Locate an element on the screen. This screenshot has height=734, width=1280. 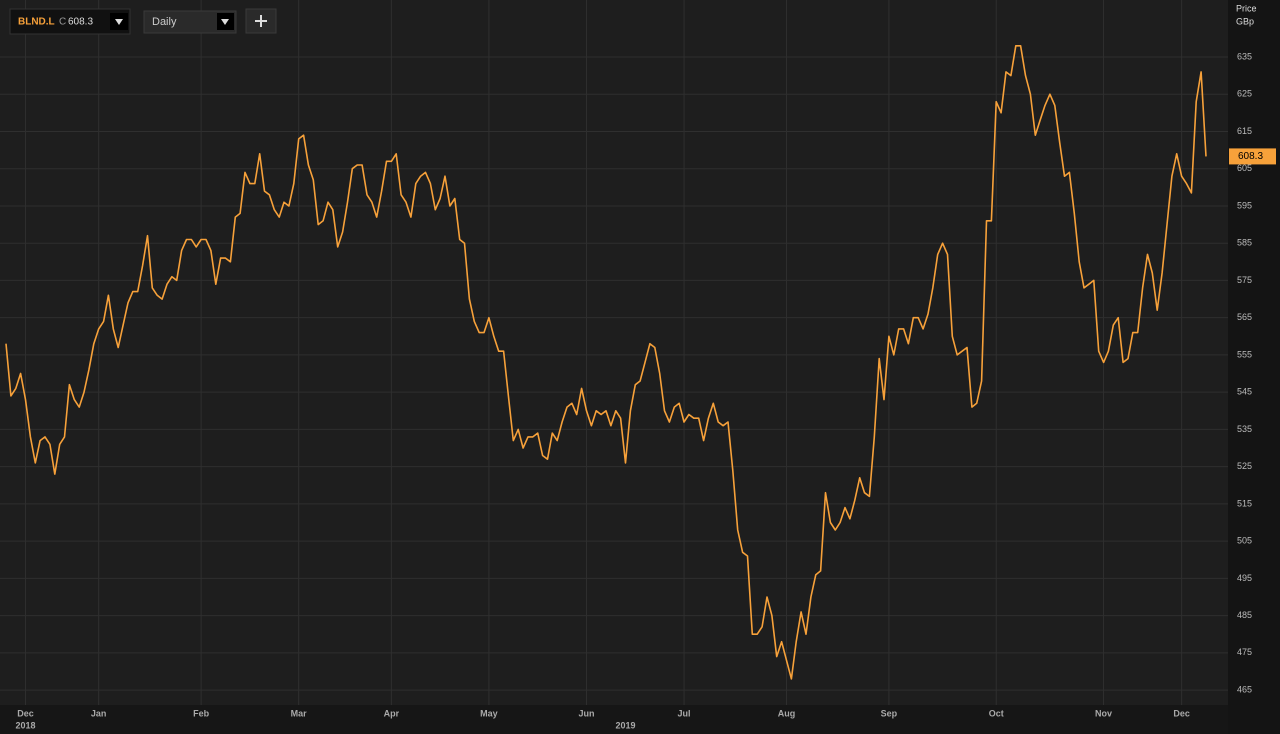
x-year-label: 2018 is located at coordinates (25, 725).